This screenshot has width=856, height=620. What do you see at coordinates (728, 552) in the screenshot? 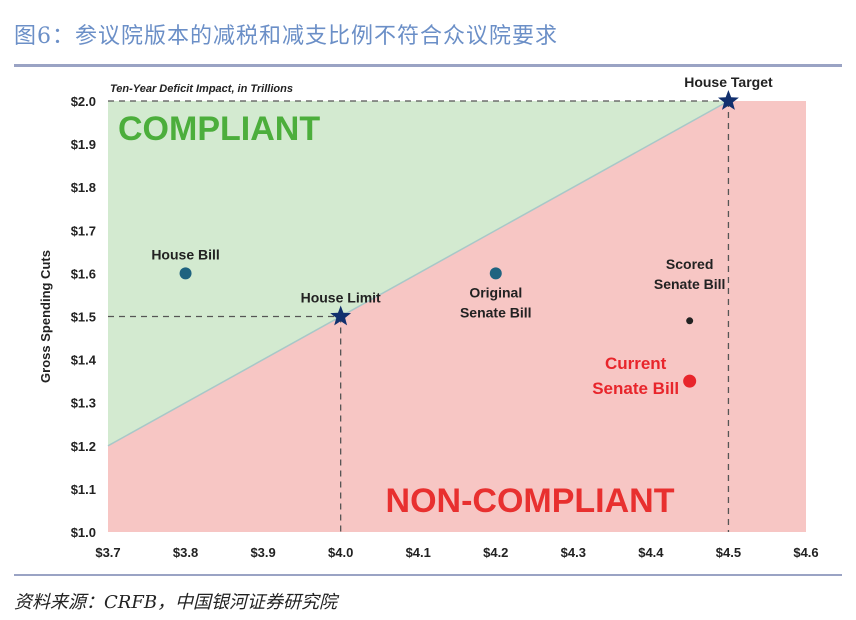
I see `x-tick-label: $4.5` at bounding box center [728, 552].